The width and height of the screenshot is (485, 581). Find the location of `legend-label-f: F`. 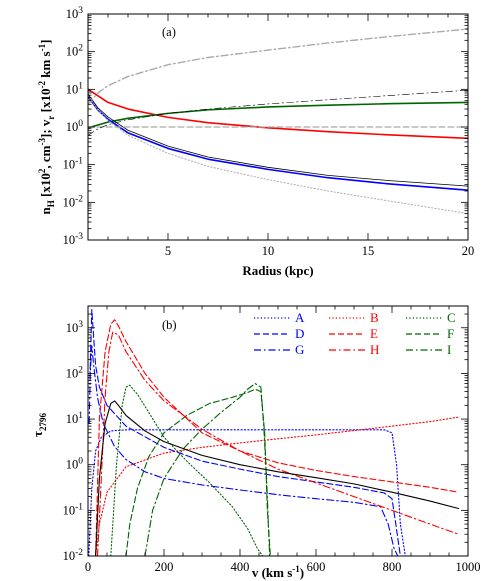

legend-label-f: F is located at coordinates (450, 333).